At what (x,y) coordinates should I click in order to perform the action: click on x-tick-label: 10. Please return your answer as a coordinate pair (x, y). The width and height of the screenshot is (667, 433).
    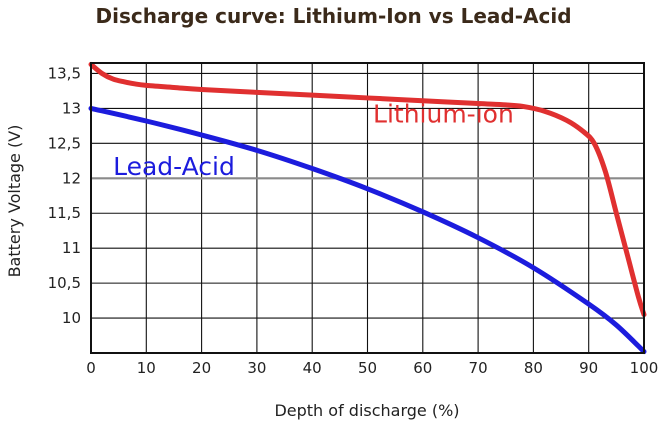
    Looking at the image, I should click on (146, 368).